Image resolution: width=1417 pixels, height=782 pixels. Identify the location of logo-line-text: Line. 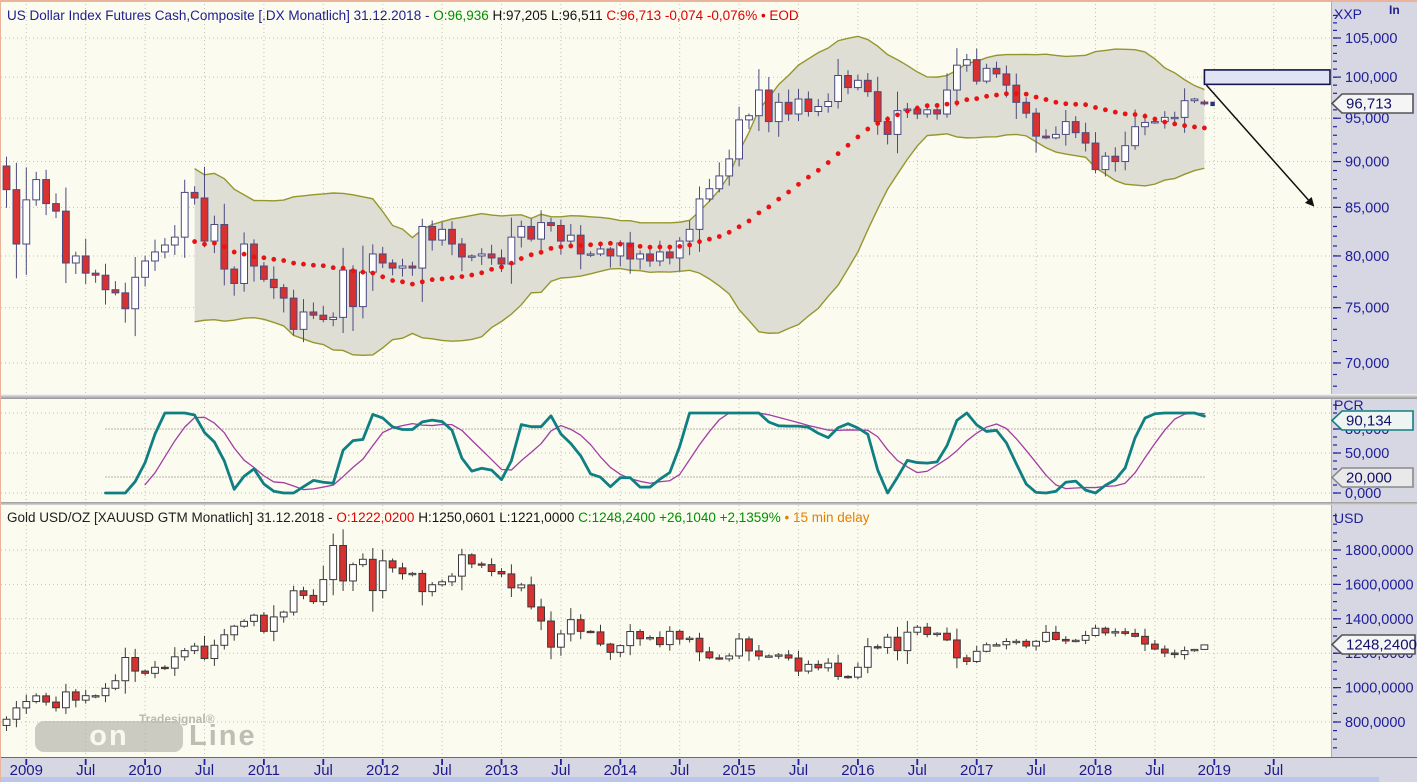
(223, 736).